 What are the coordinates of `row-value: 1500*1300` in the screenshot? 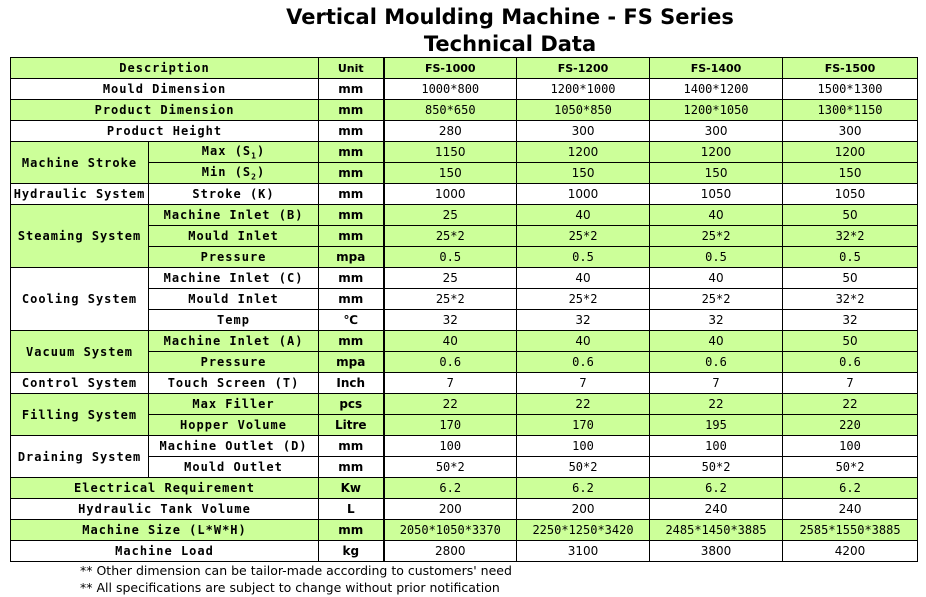 It's located at (850, 89).